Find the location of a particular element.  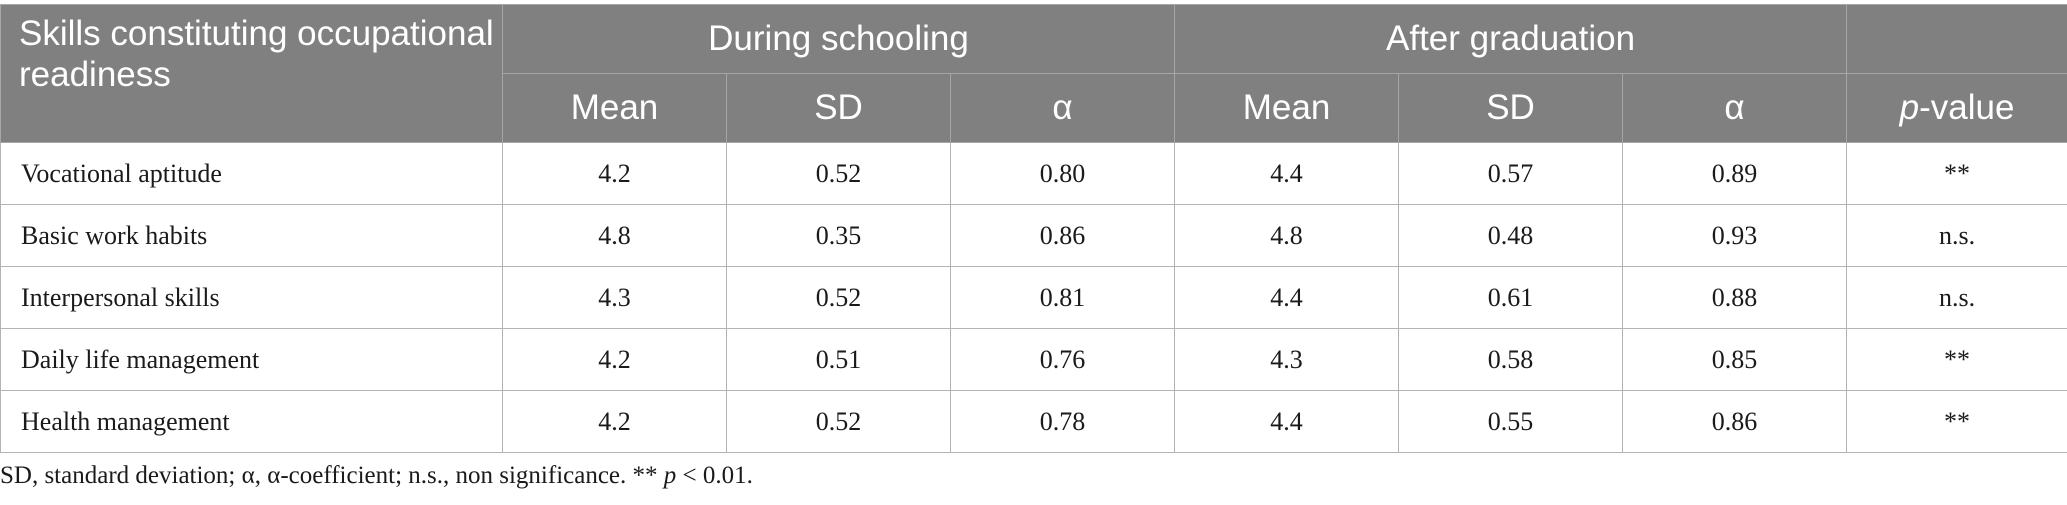

cell-mean-after: 4.8 is located at coordinates (1287, 235).